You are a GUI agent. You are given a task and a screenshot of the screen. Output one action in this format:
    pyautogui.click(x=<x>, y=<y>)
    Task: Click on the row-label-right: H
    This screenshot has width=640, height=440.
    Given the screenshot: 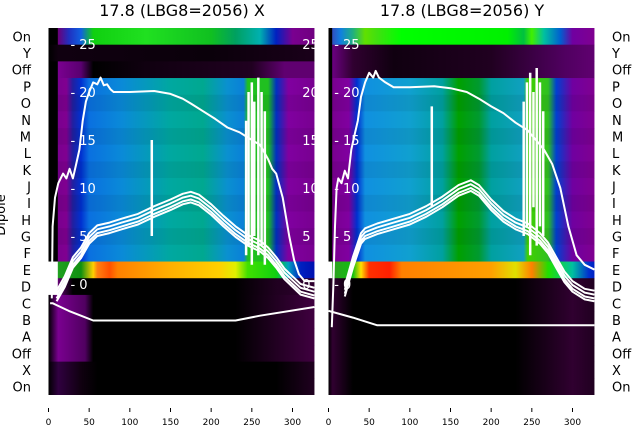 What is the action you would take?
    pyautogui.click(x=617, y=221)
    